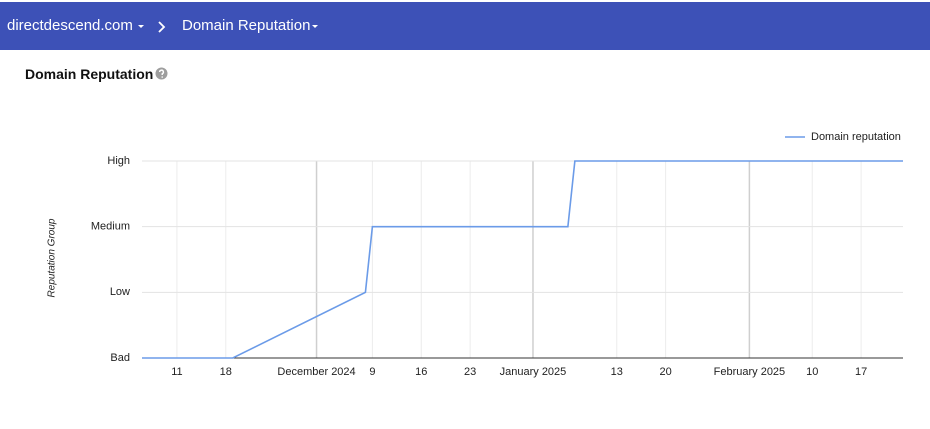  What do you see at coordinates (372, 372) in the screenshot?
I see `x-tick-label: 9` at bounding box center [372, 372].